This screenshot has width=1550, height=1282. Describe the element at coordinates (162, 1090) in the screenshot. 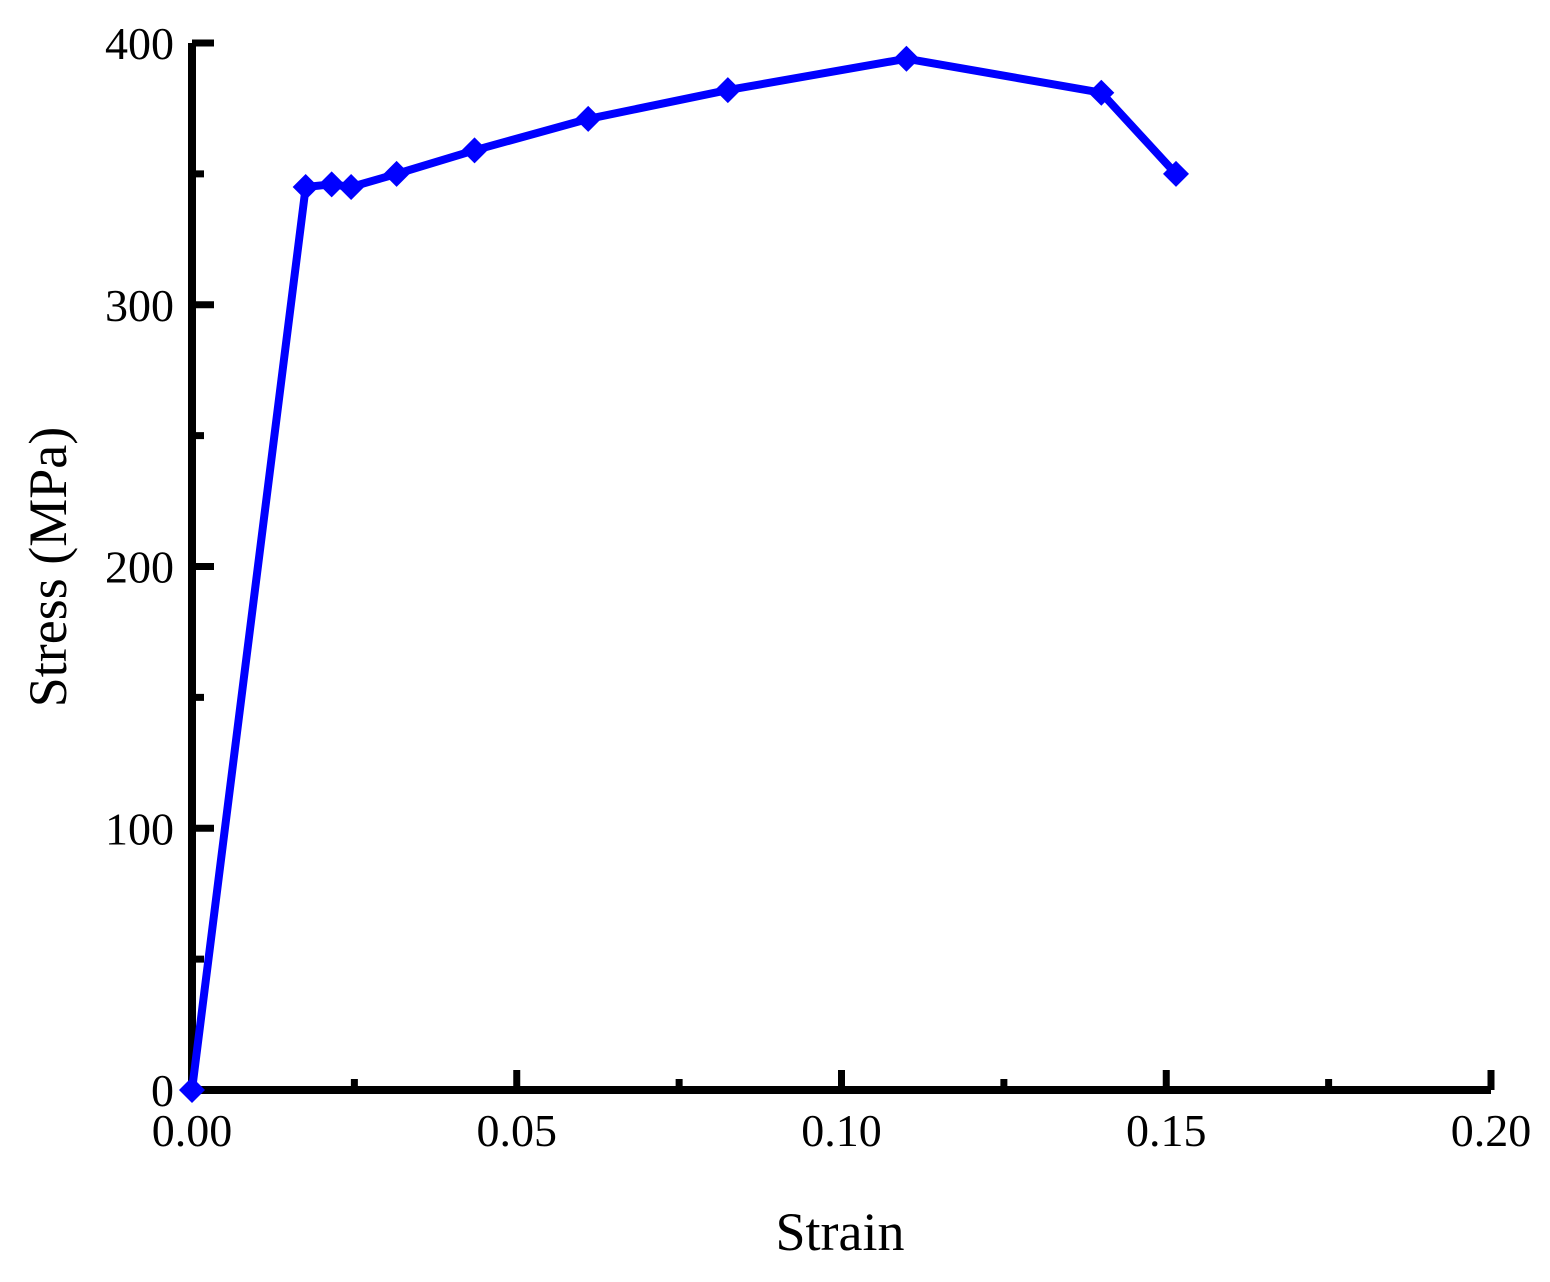

I see `y-tick-label: 0` at that location.